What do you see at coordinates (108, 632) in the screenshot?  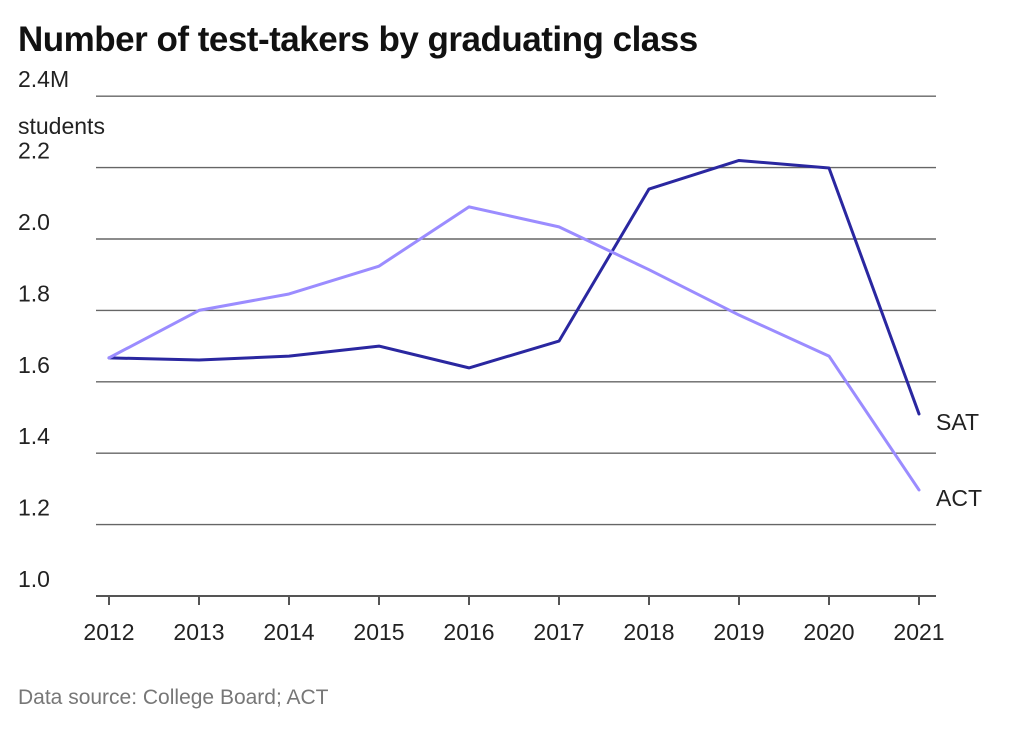 I see `x-tick-label: 2012` at bounding box center [108, 632].